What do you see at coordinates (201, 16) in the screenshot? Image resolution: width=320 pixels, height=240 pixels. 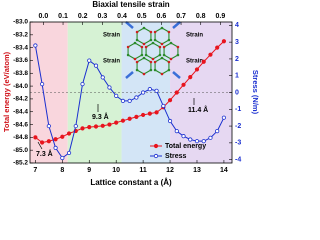 I see `x2-tick-label: 0.8` at bounding box center [201, 16].